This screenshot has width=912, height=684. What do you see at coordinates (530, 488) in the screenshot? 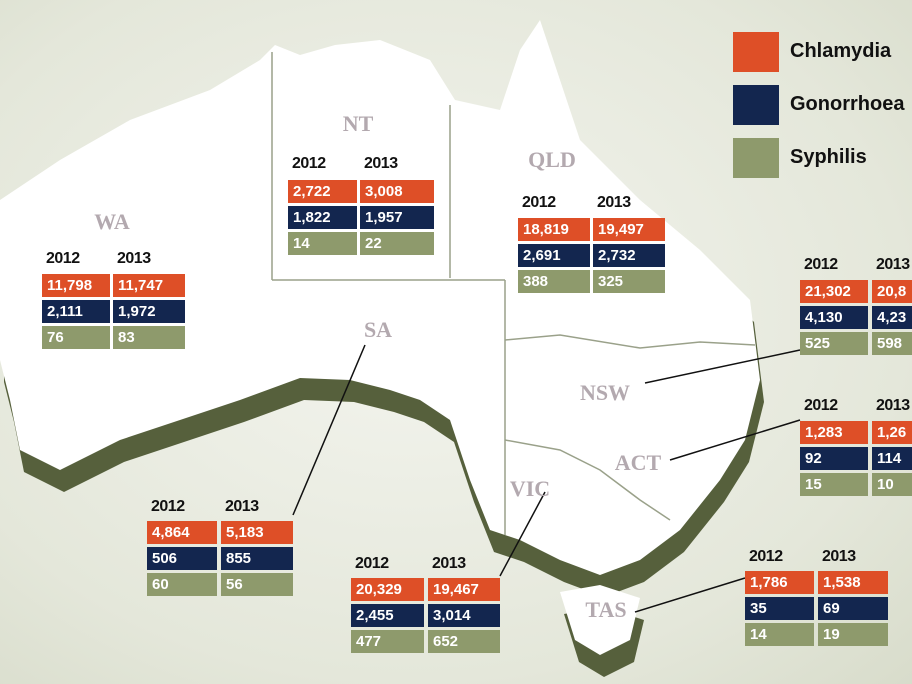
I see `region-label: VIC` at bounding box center [530, 488].